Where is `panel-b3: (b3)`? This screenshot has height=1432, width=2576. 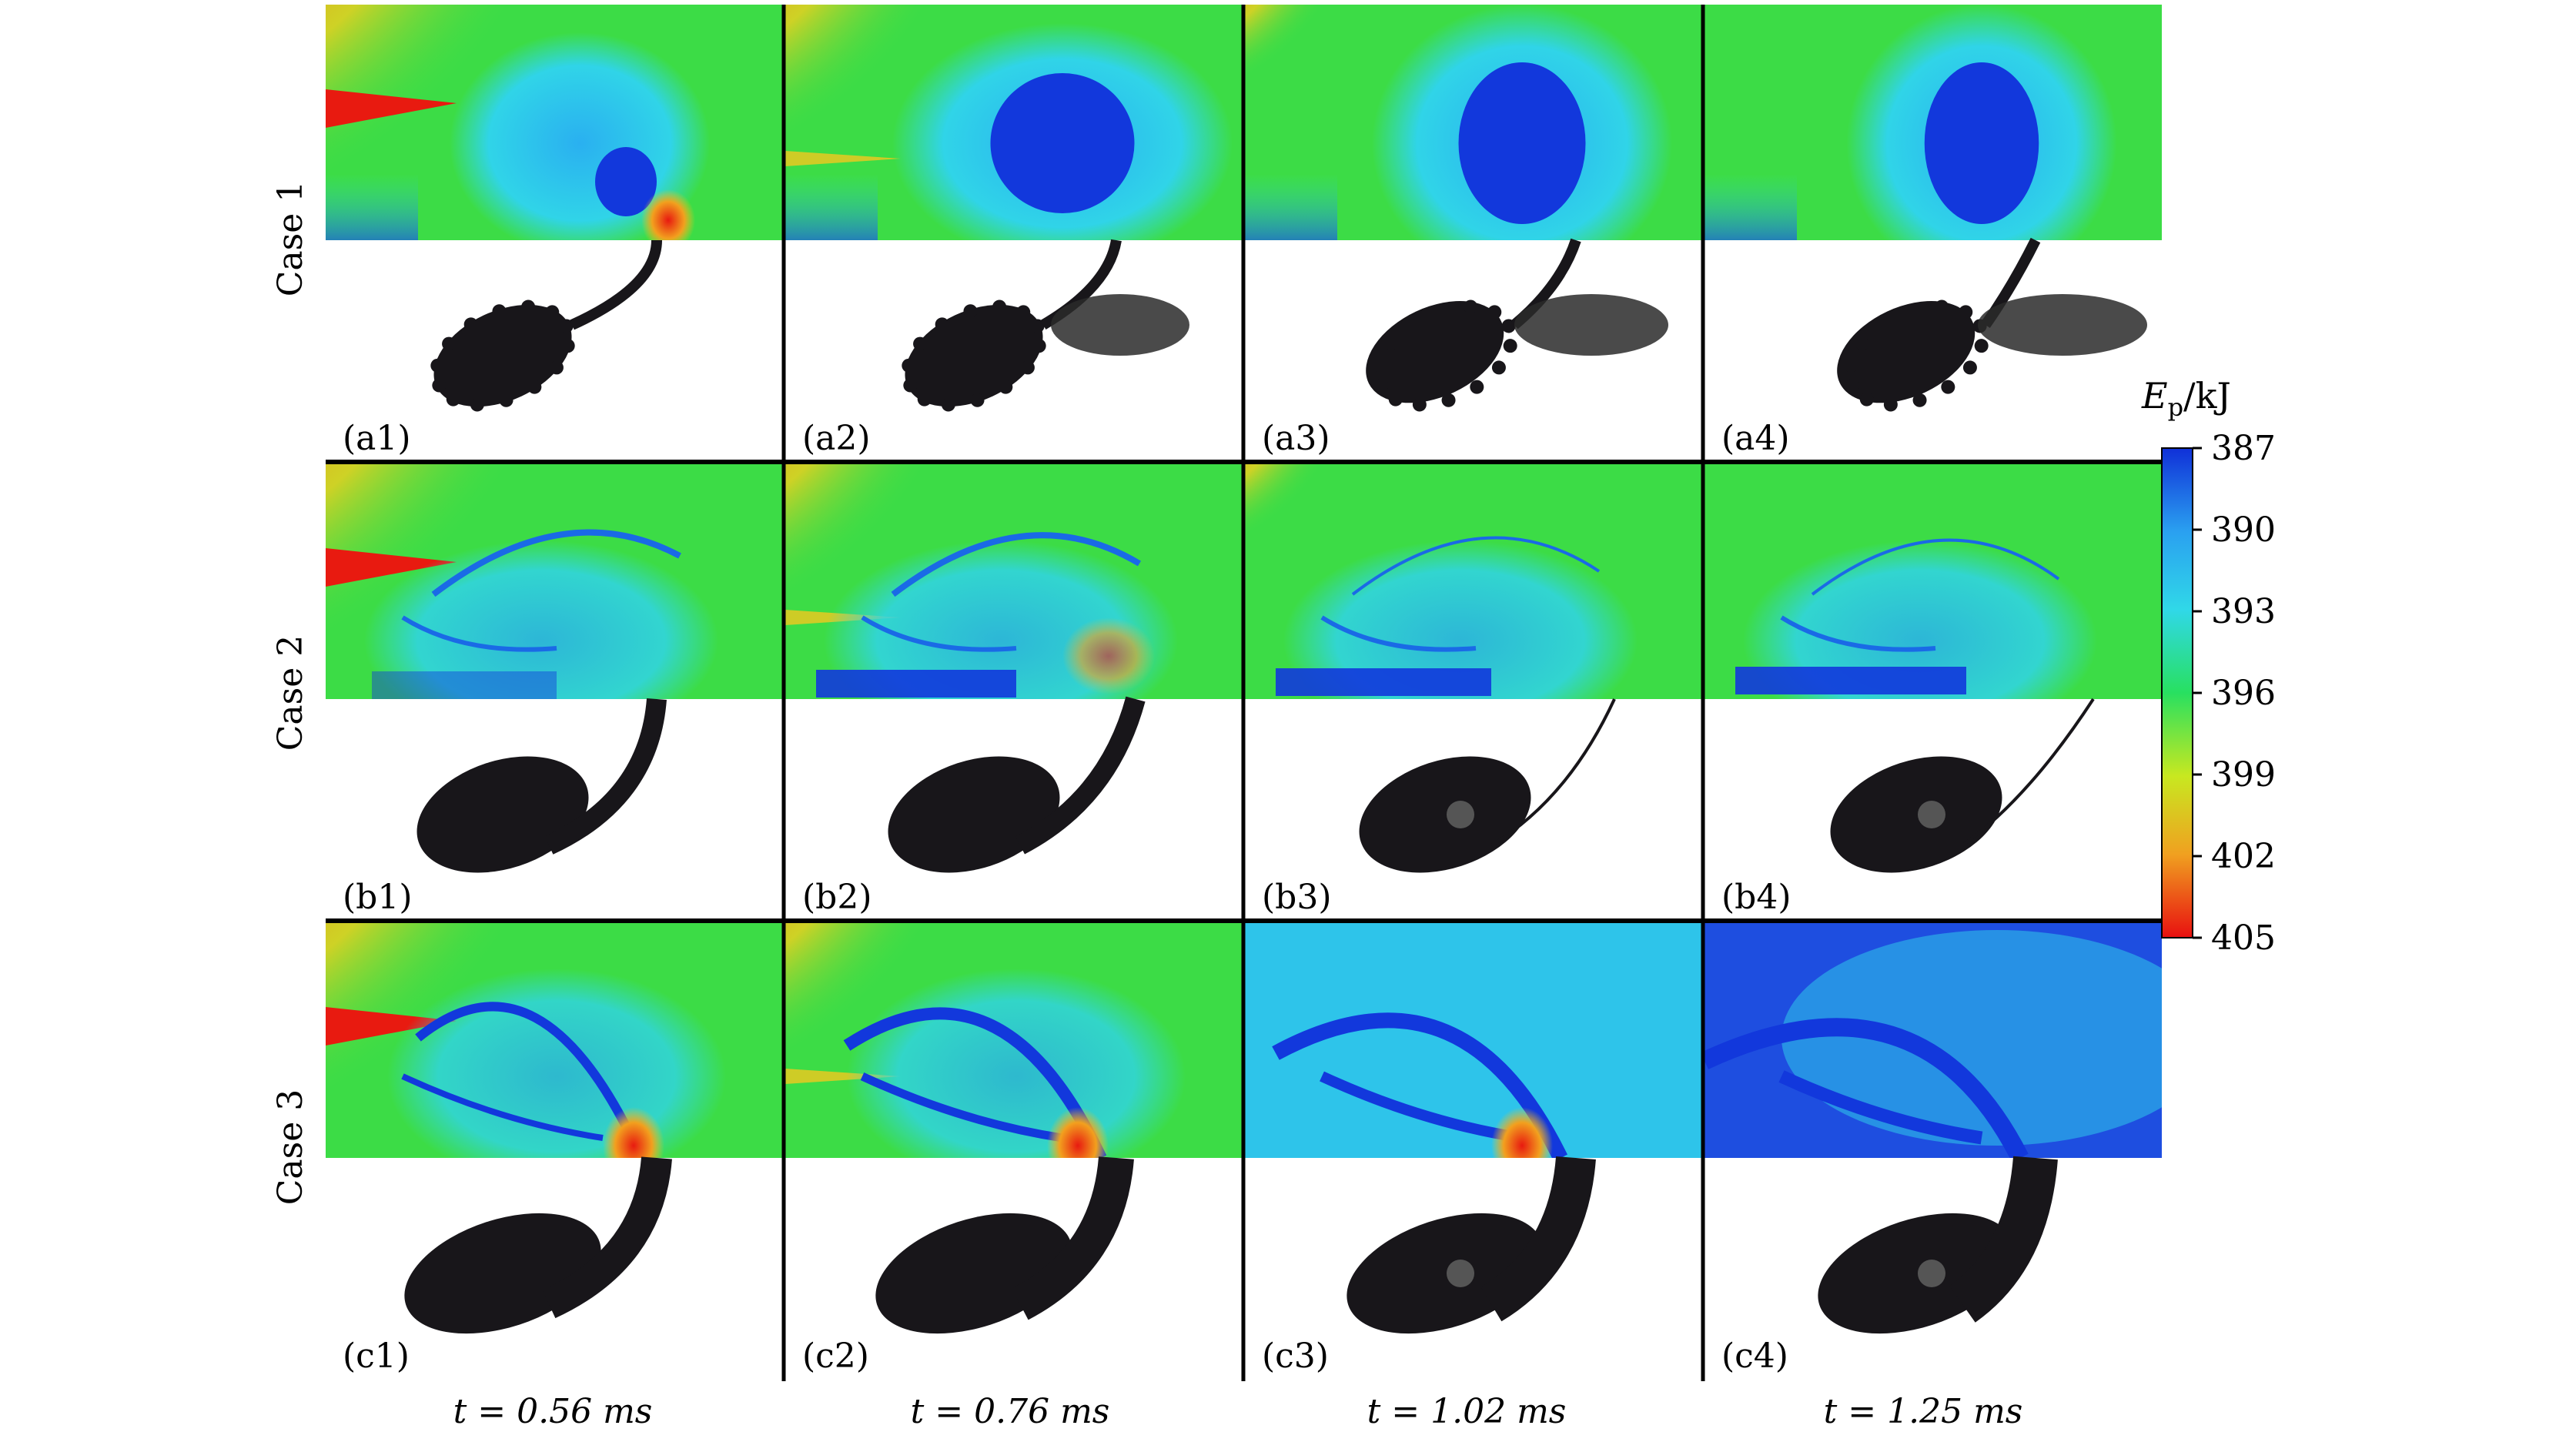 panel-b3: (b3) is located at coordinates (1473, 693).